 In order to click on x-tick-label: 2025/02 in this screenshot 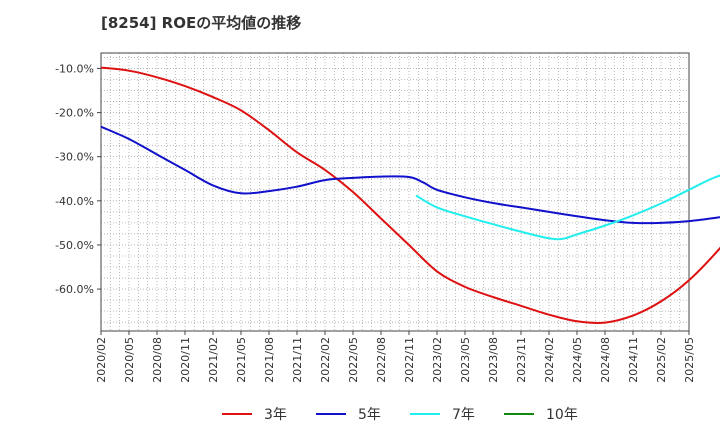, I will do `click(661, 360)`.